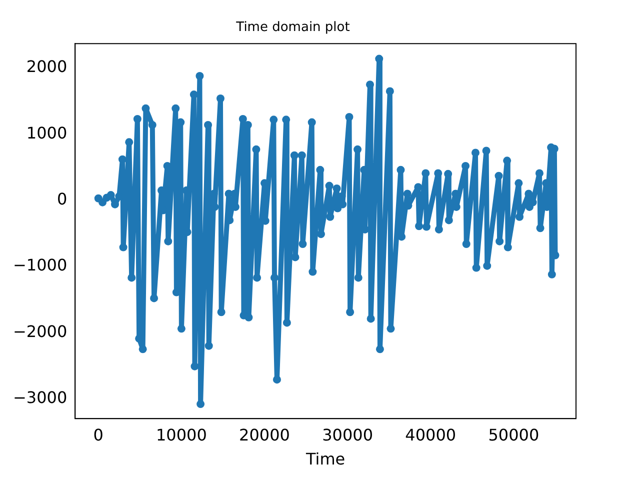  I want to click on y-tick-label: −1000, so click(40, 265).